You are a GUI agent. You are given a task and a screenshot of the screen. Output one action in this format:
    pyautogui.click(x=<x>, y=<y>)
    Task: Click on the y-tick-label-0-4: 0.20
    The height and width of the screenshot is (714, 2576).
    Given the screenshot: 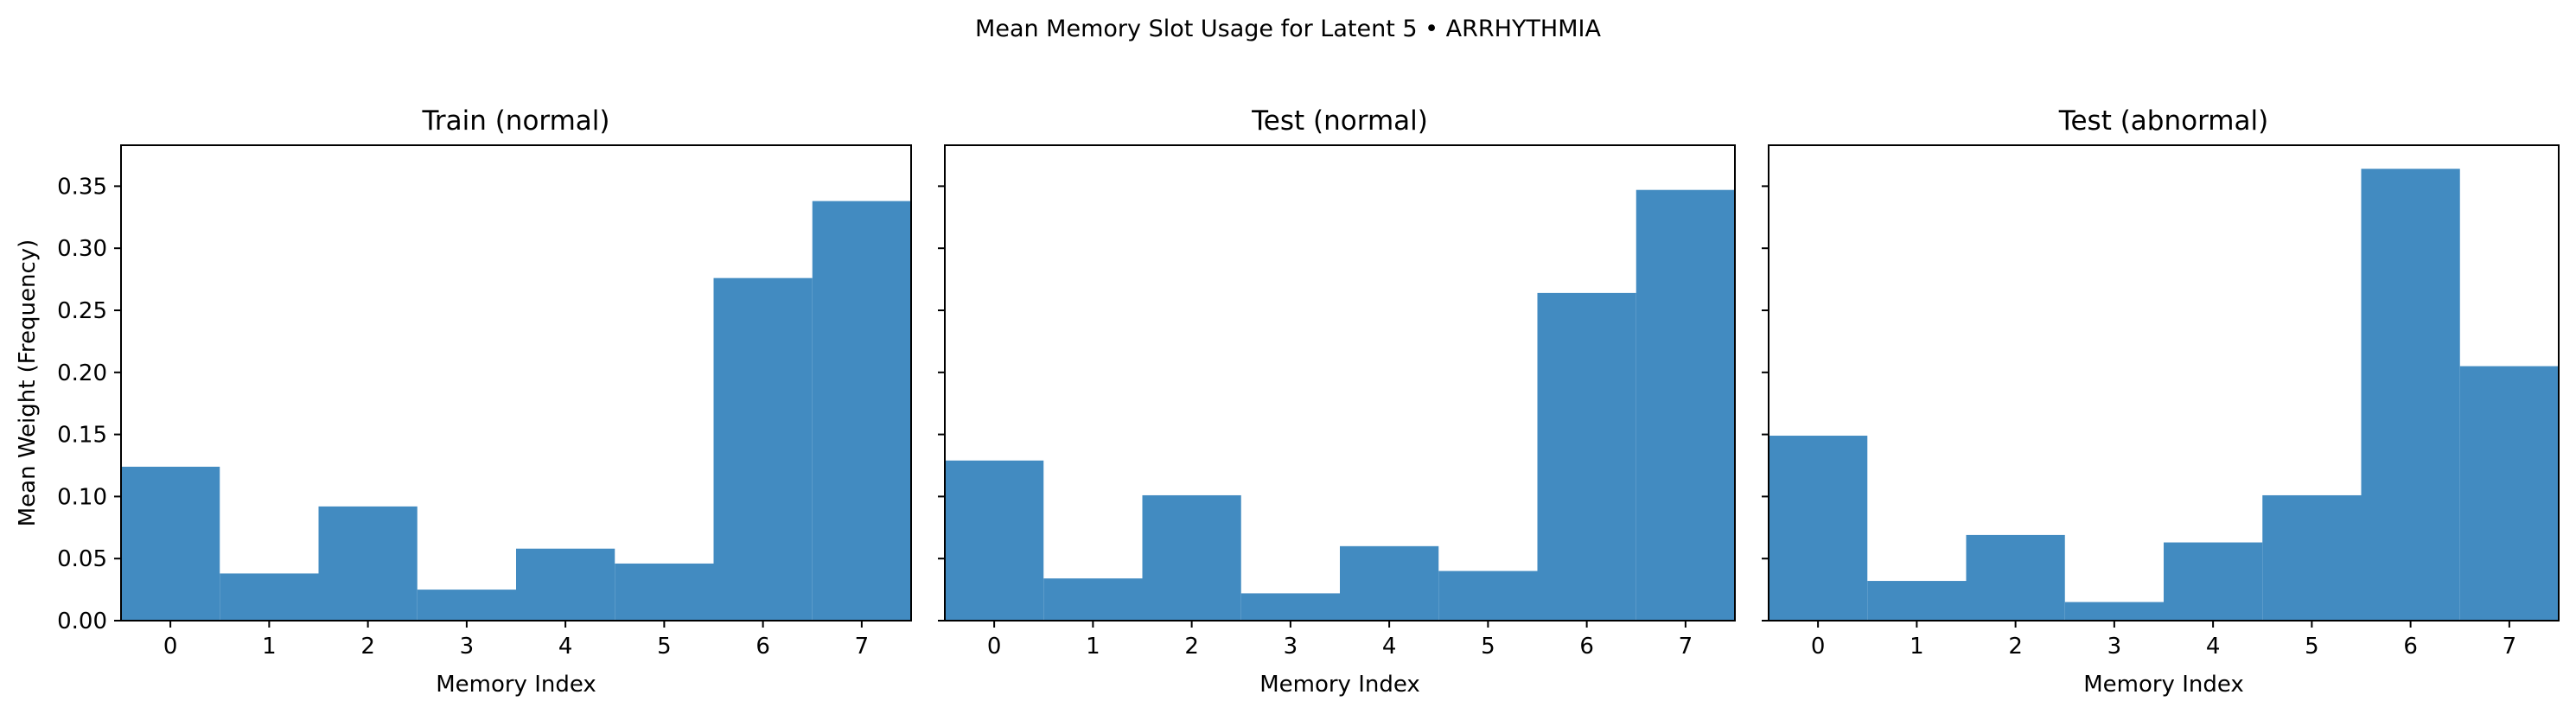 What is the action you would take?
    pyautogui.click(x=82, y=373)
    